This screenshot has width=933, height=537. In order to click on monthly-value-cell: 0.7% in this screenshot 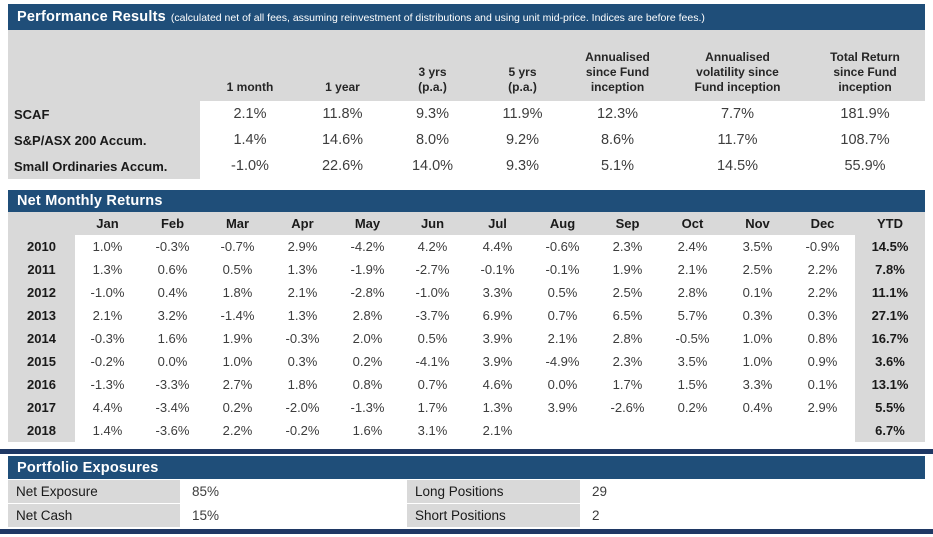, I will do `click(562, 315)`.